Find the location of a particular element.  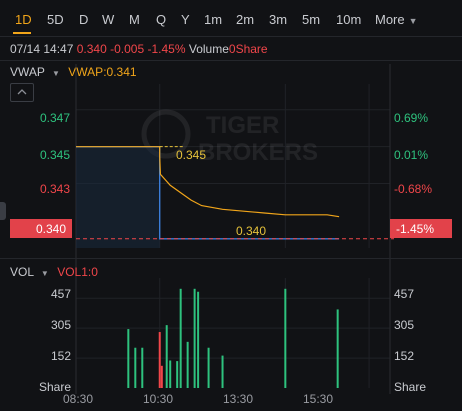

price-change: -0.005 is located at coordinates (127, 49).